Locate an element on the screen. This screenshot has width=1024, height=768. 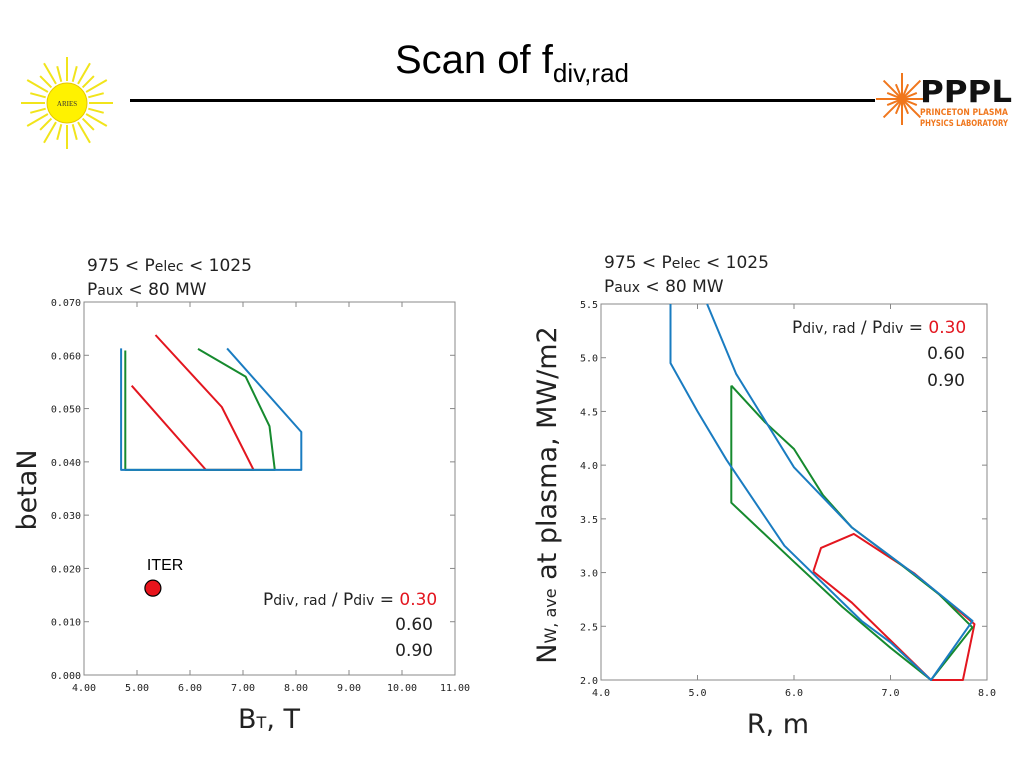
aries-logo-text: ARIES is located at coordinates (67, 104).